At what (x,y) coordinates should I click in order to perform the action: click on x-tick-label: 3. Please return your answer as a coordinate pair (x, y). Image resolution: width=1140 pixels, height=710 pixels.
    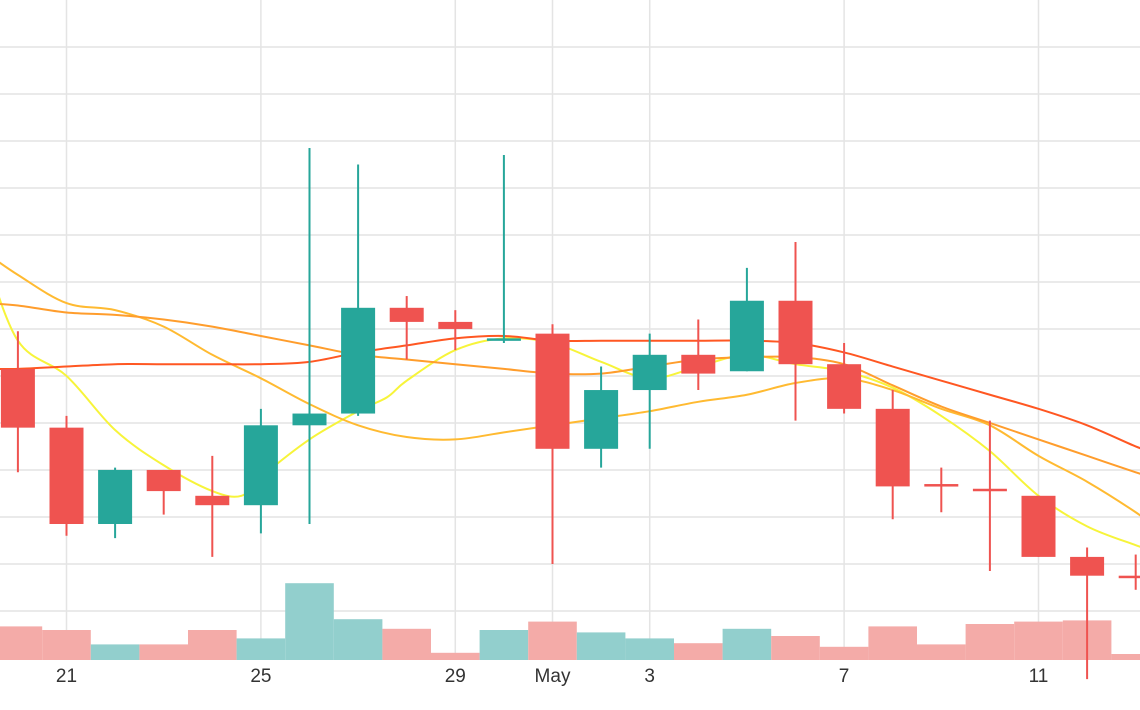
    Looking at the image, I should click on (649, 676).